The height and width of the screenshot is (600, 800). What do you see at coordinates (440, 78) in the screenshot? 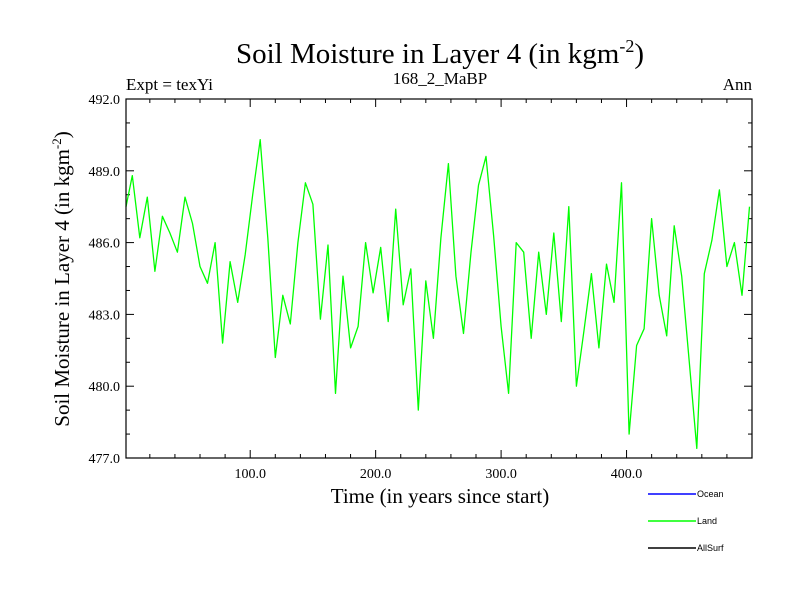
I see `subtitle-run: 168_2_MaBP` at bounding box center [440, 78].